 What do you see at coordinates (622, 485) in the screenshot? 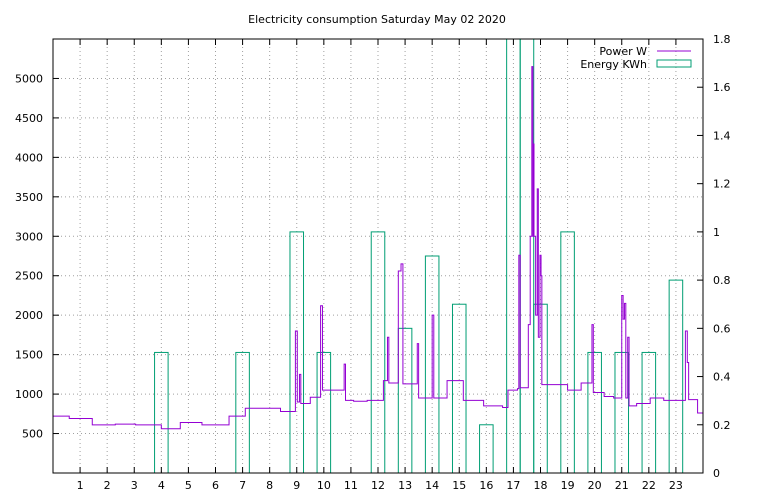
I see `x-tick-label: 21` at bounding box center [622, 485].